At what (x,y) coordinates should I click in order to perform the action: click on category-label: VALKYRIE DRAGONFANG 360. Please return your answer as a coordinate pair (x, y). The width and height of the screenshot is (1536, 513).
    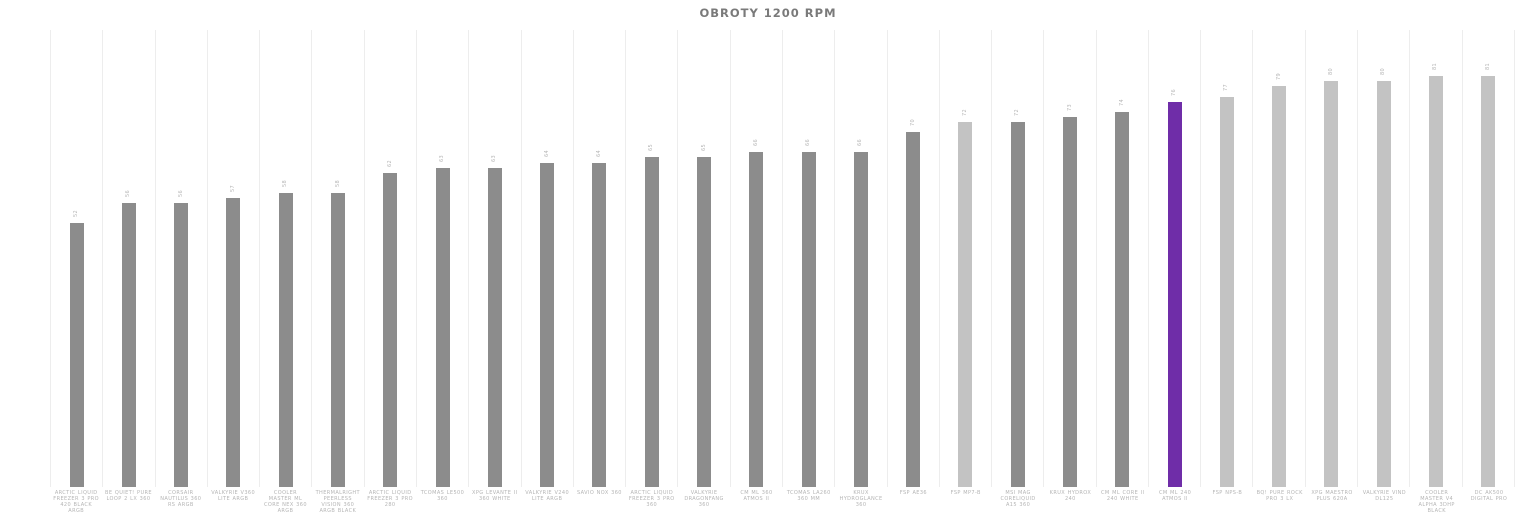
    Looking at the image, I should click on (704, 499).